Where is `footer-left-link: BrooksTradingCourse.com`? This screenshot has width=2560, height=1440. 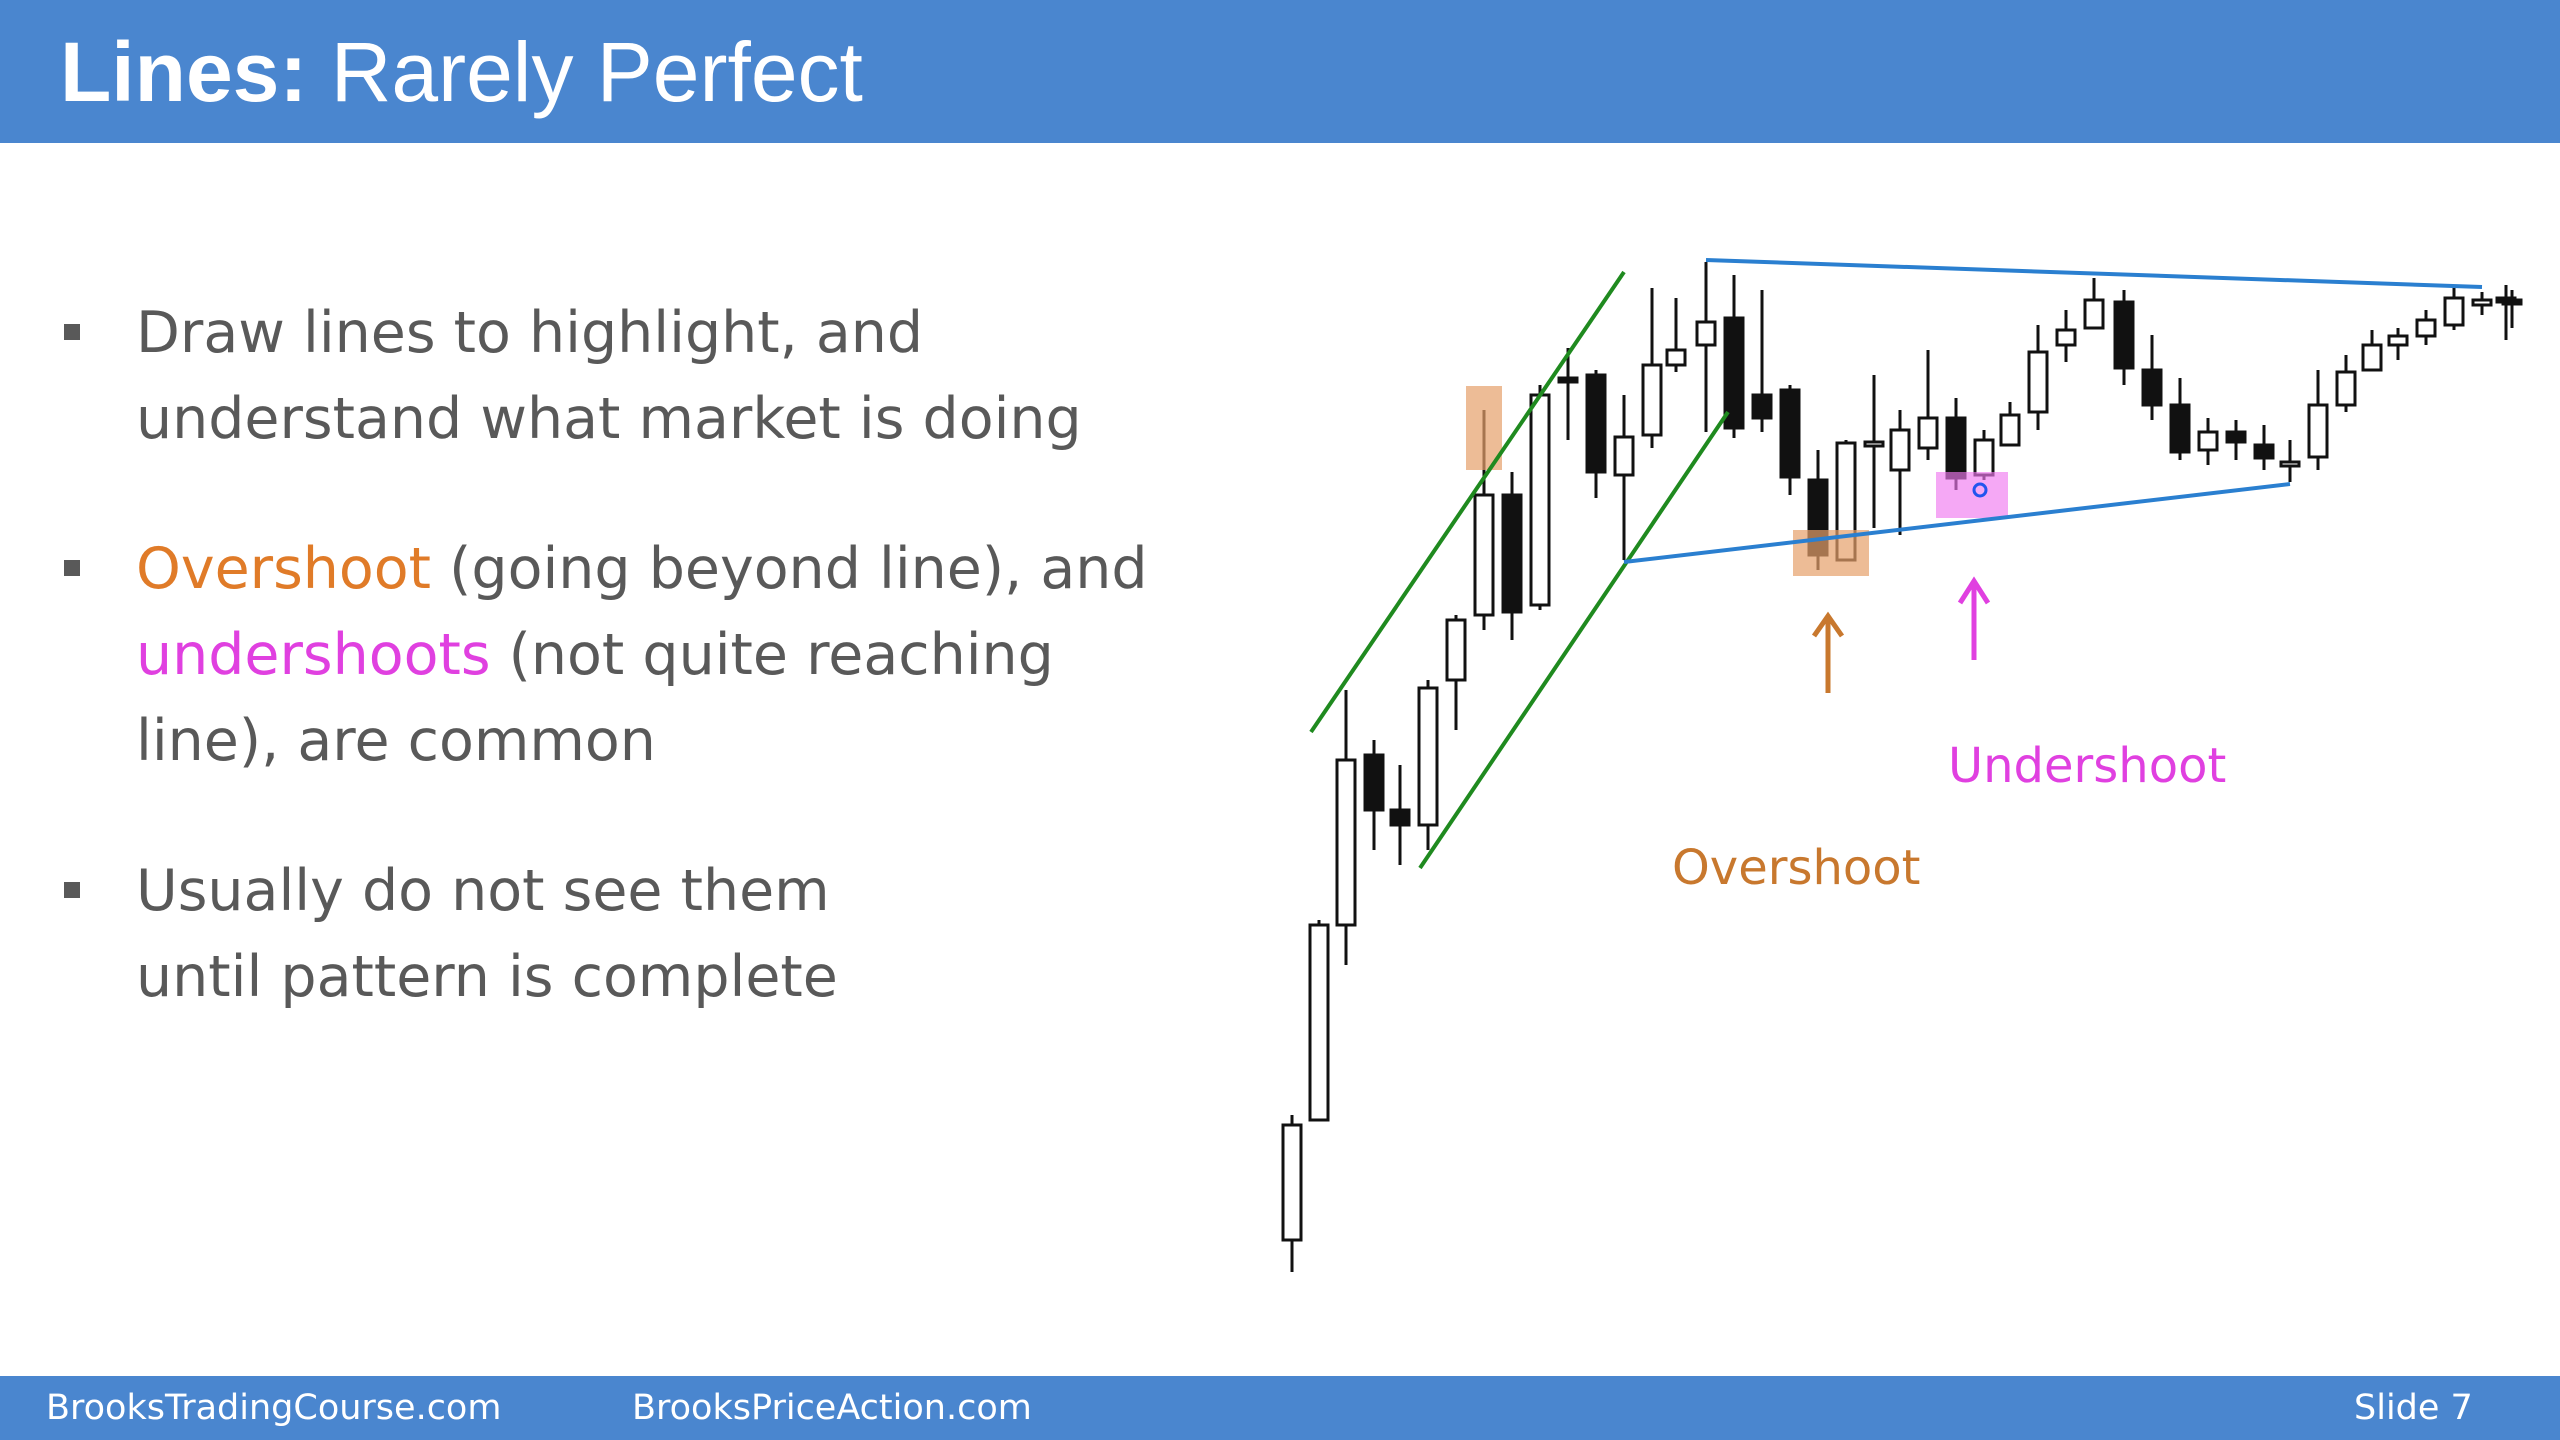 footer-left-link: BrooksTradingCourse.com is located at coordinates (274, 1408).